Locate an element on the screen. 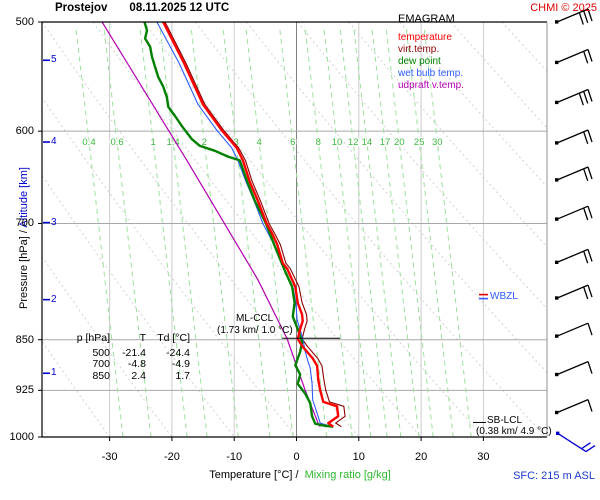  svg-text: 0.4 is located at coordinates (88, 142).